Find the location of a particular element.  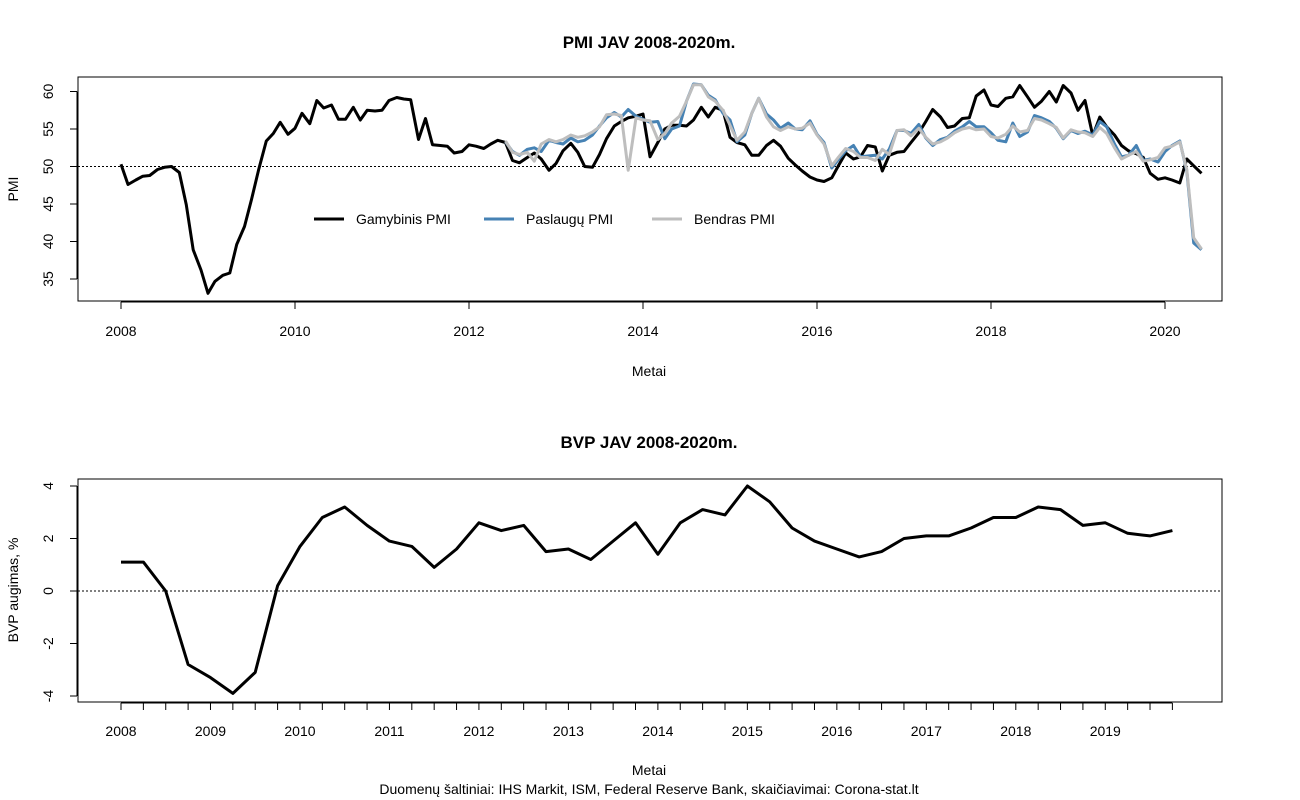

gdp-x-tick-label: 2008 is located at coordinates (120, 731).